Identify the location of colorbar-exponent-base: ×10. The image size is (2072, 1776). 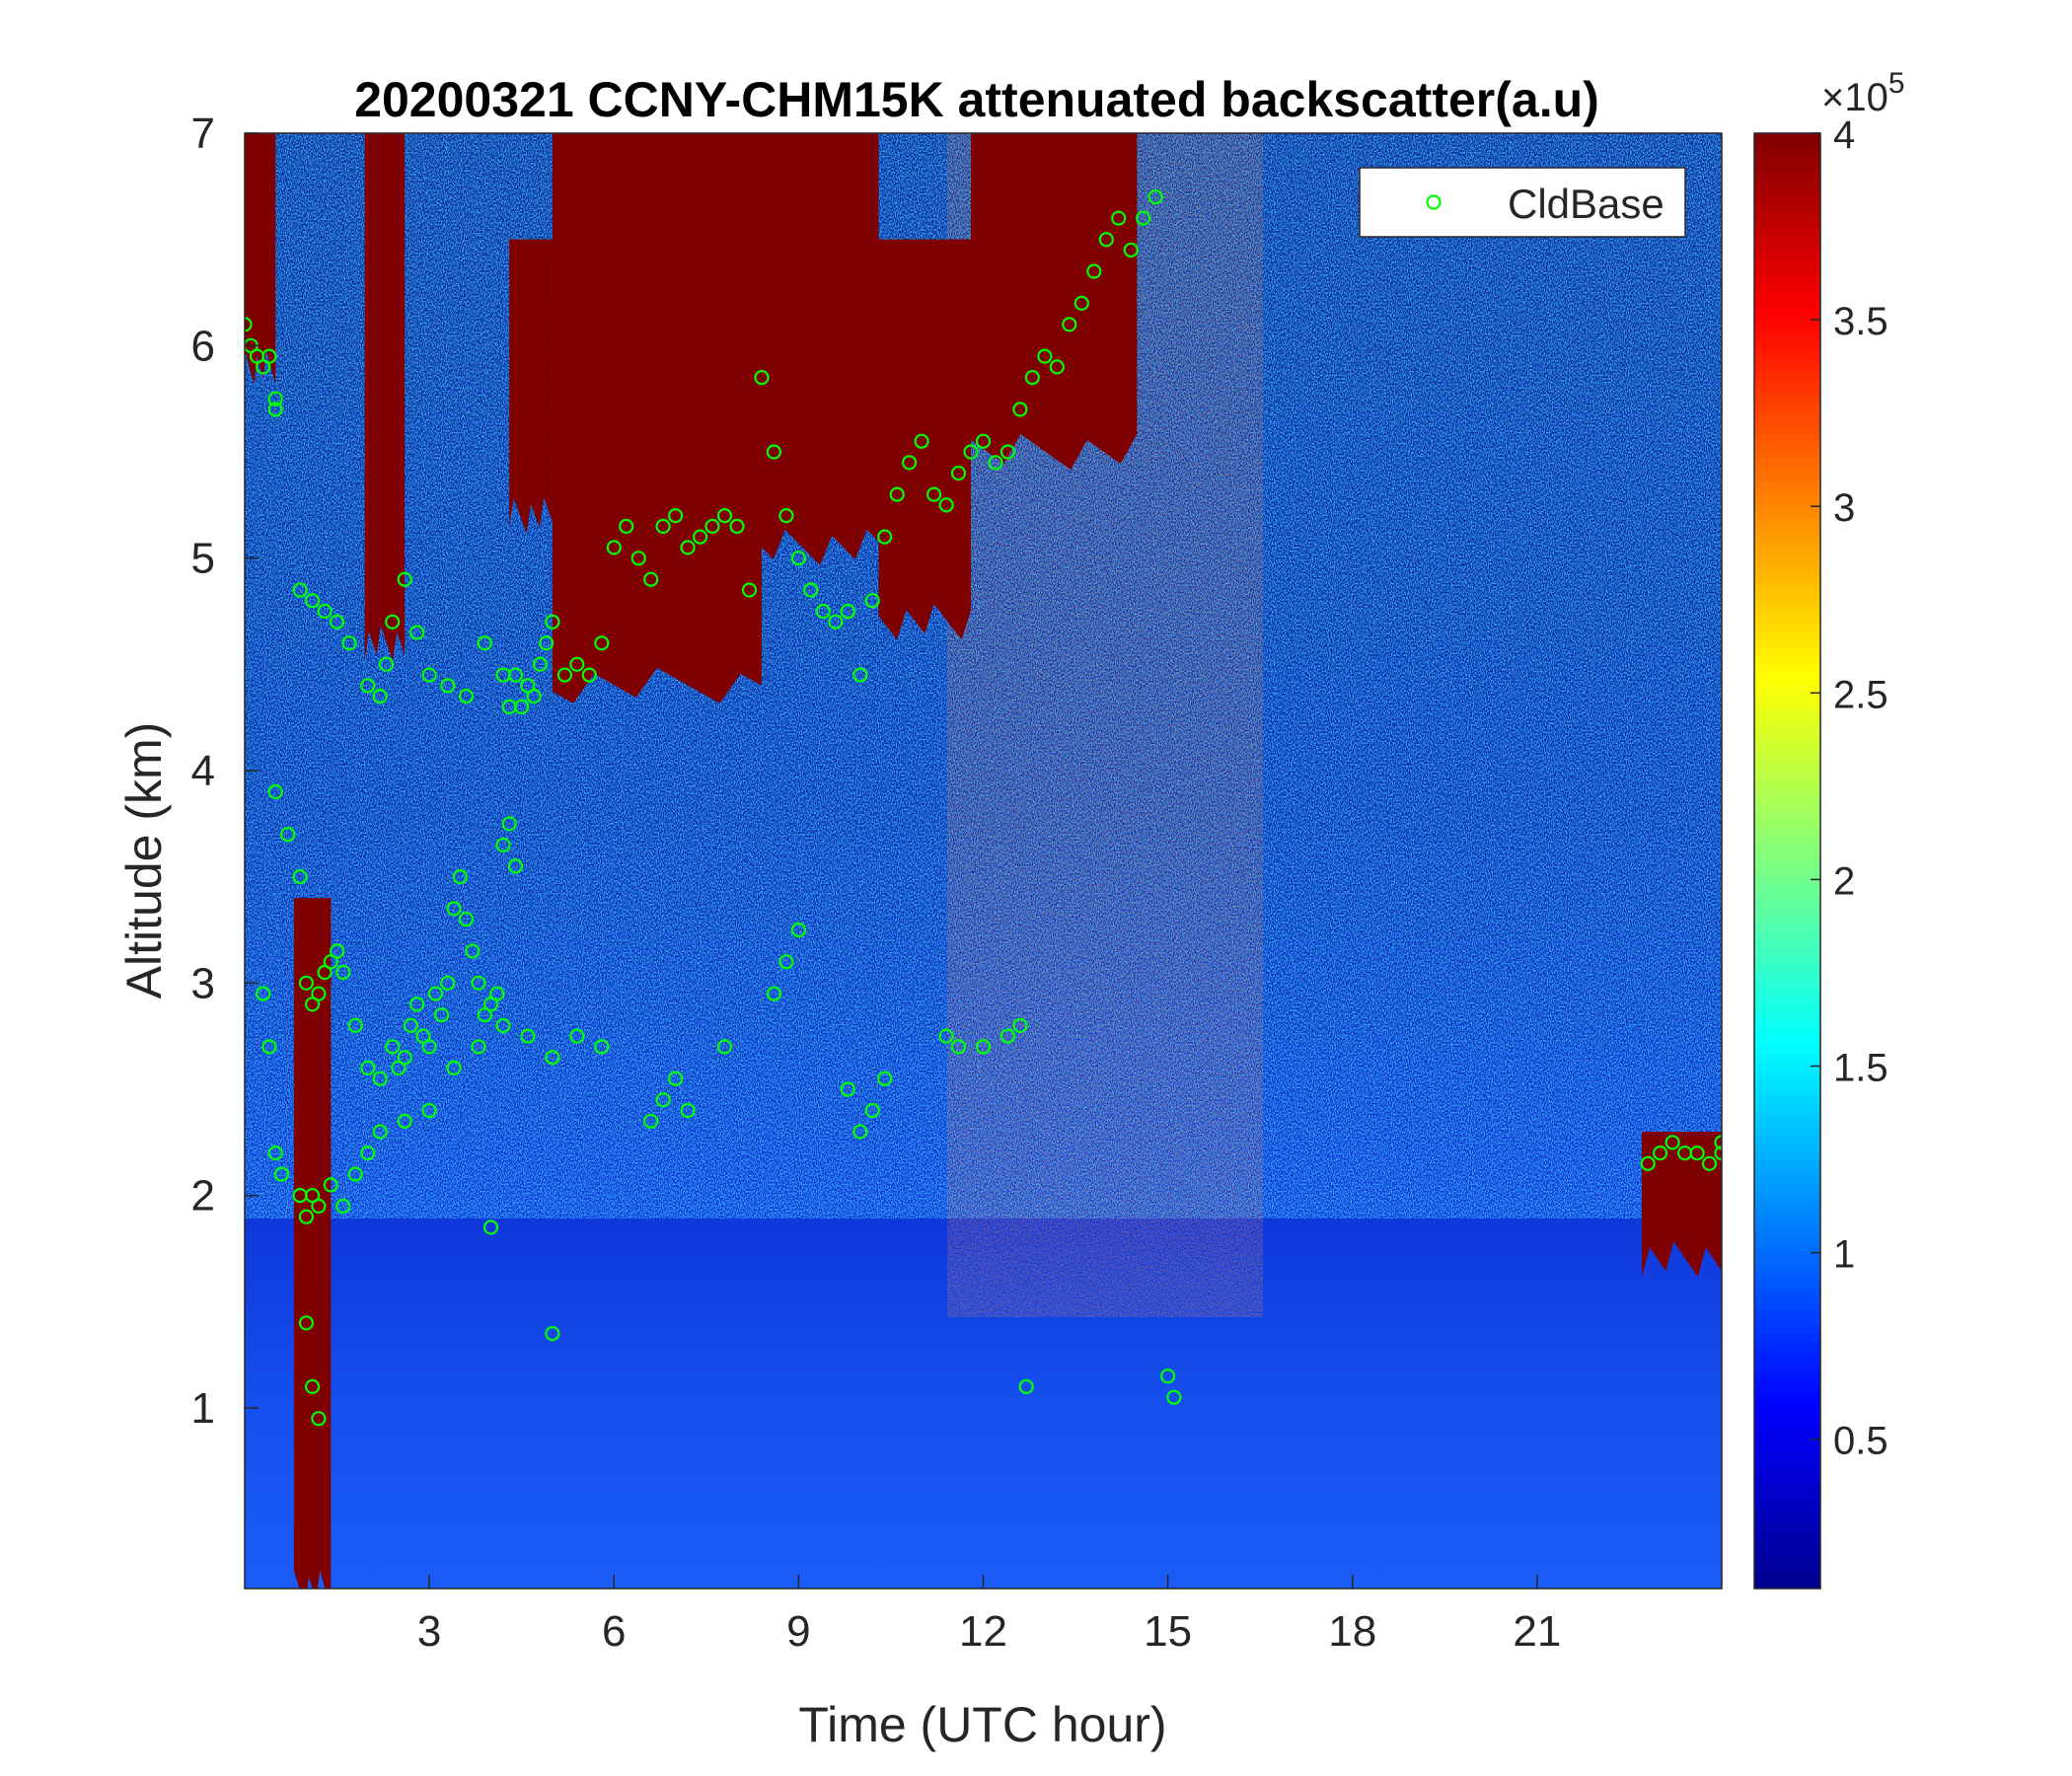
(1855, 98).